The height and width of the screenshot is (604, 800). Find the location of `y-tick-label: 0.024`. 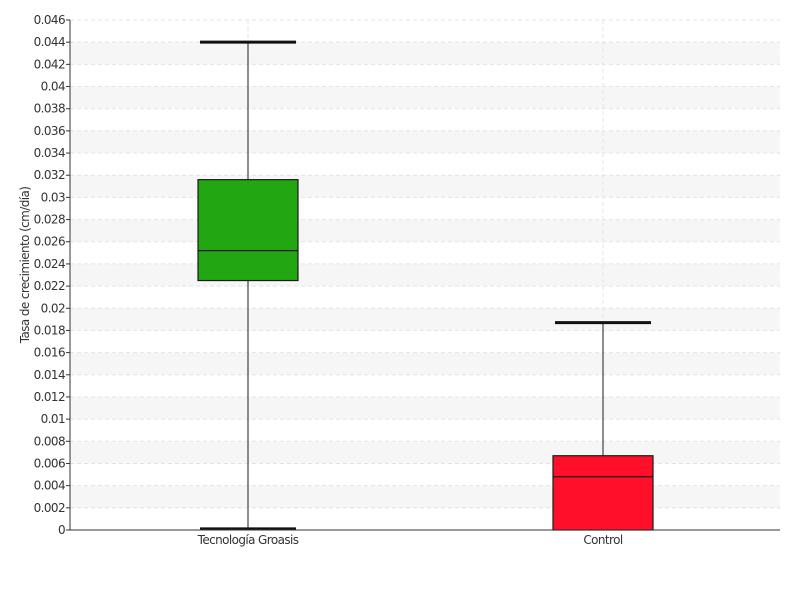

y-tick-label: 0.024 is located at coordinates (49, 264).